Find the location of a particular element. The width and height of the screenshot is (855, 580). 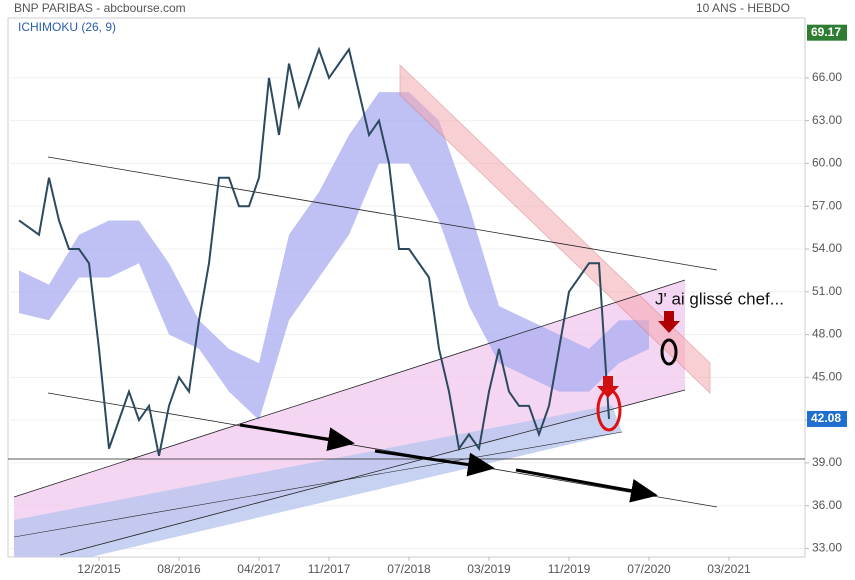

y-tick-label: 60.00 is located at coordinates (827, 163).